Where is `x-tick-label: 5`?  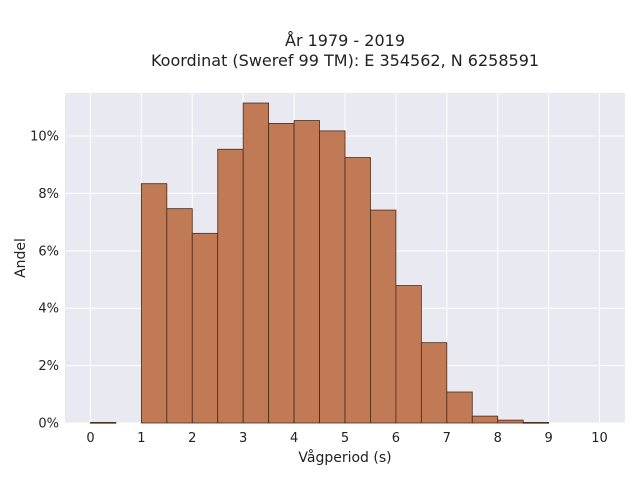 x-tick-label: 5 is located at coordinates (345, 438).